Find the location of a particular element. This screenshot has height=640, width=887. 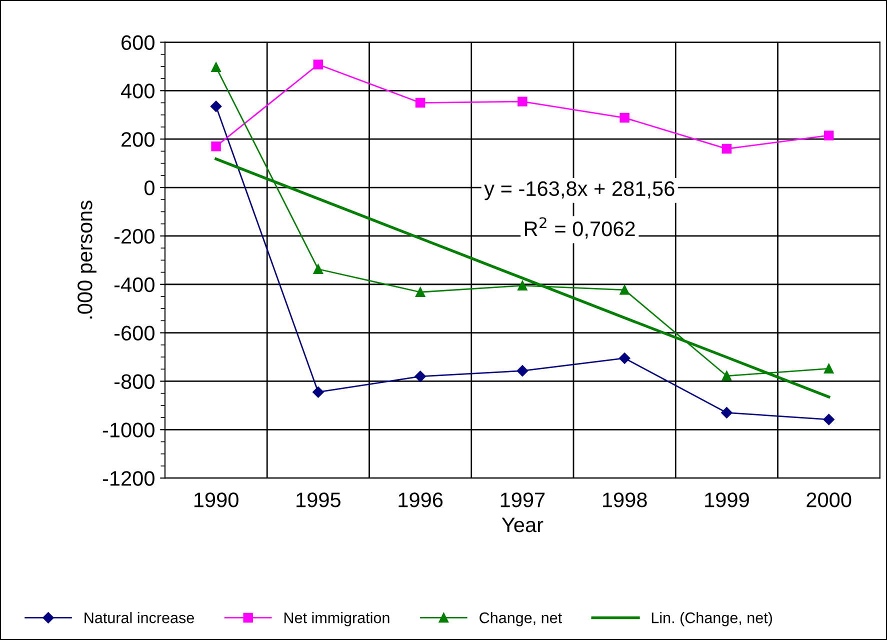

y-axis-title: .000 persons is located at coordinates (87, 259).